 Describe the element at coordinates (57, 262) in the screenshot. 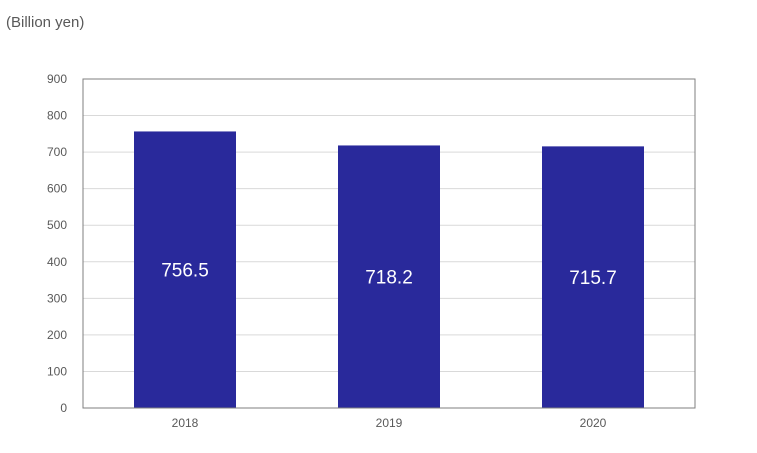

I see `y-tick-label: 400` at that location.